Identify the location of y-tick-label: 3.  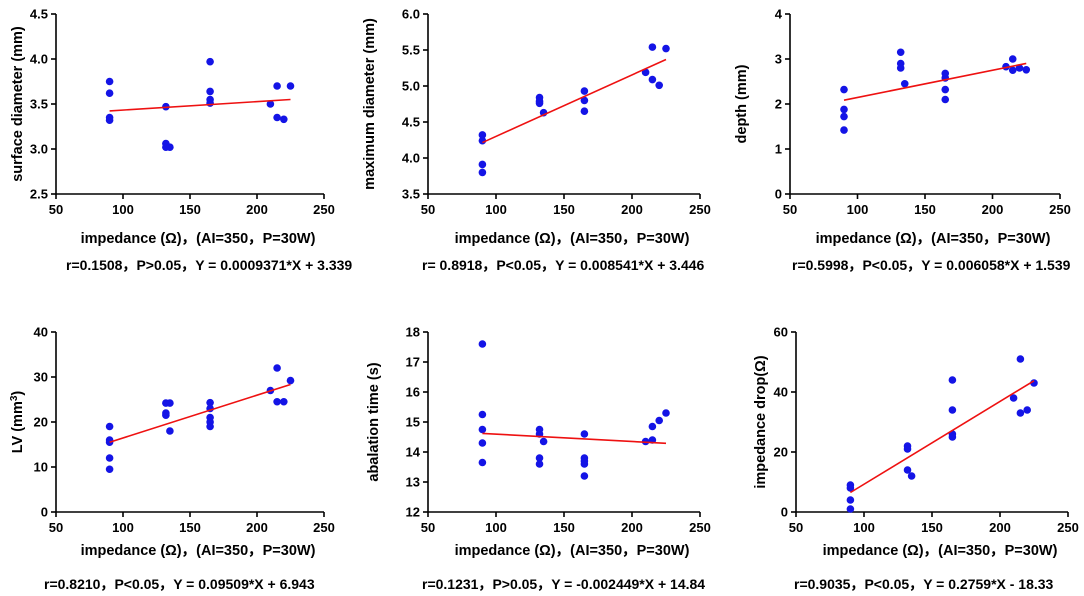
(778, 59).